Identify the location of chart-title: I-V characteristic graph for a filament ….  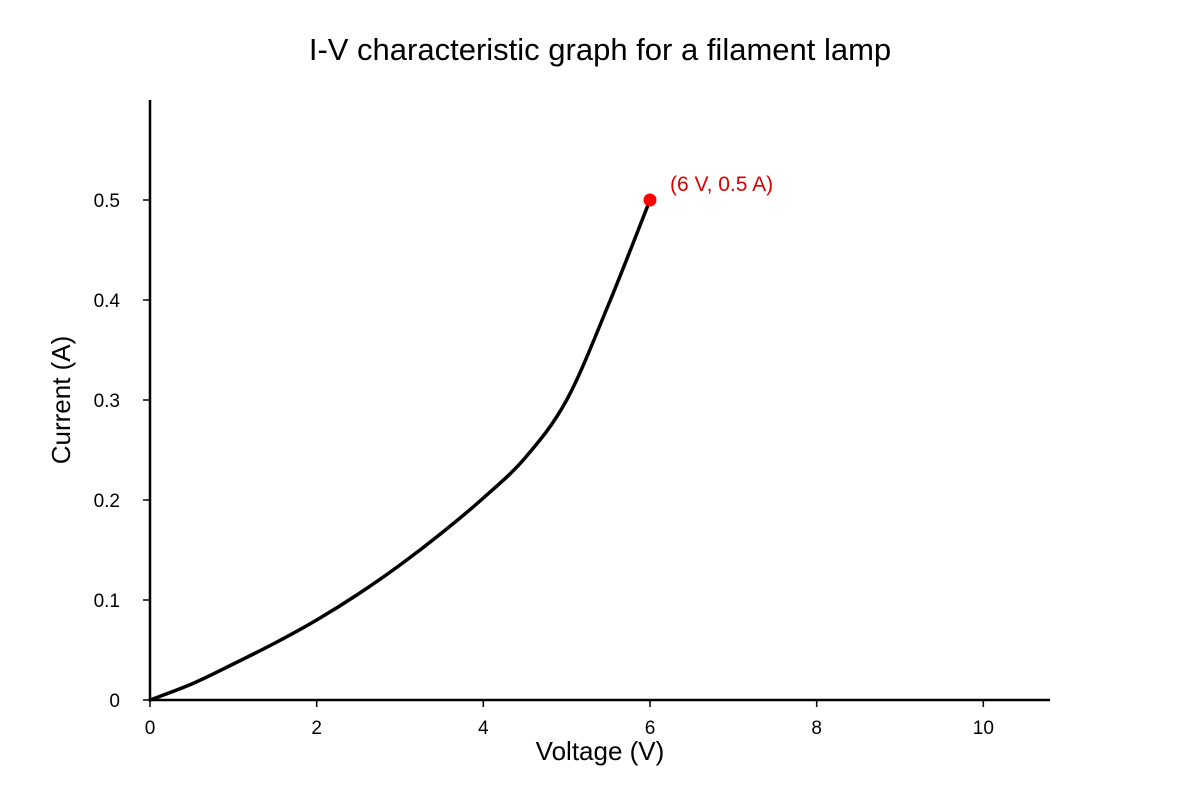
(600, 49).